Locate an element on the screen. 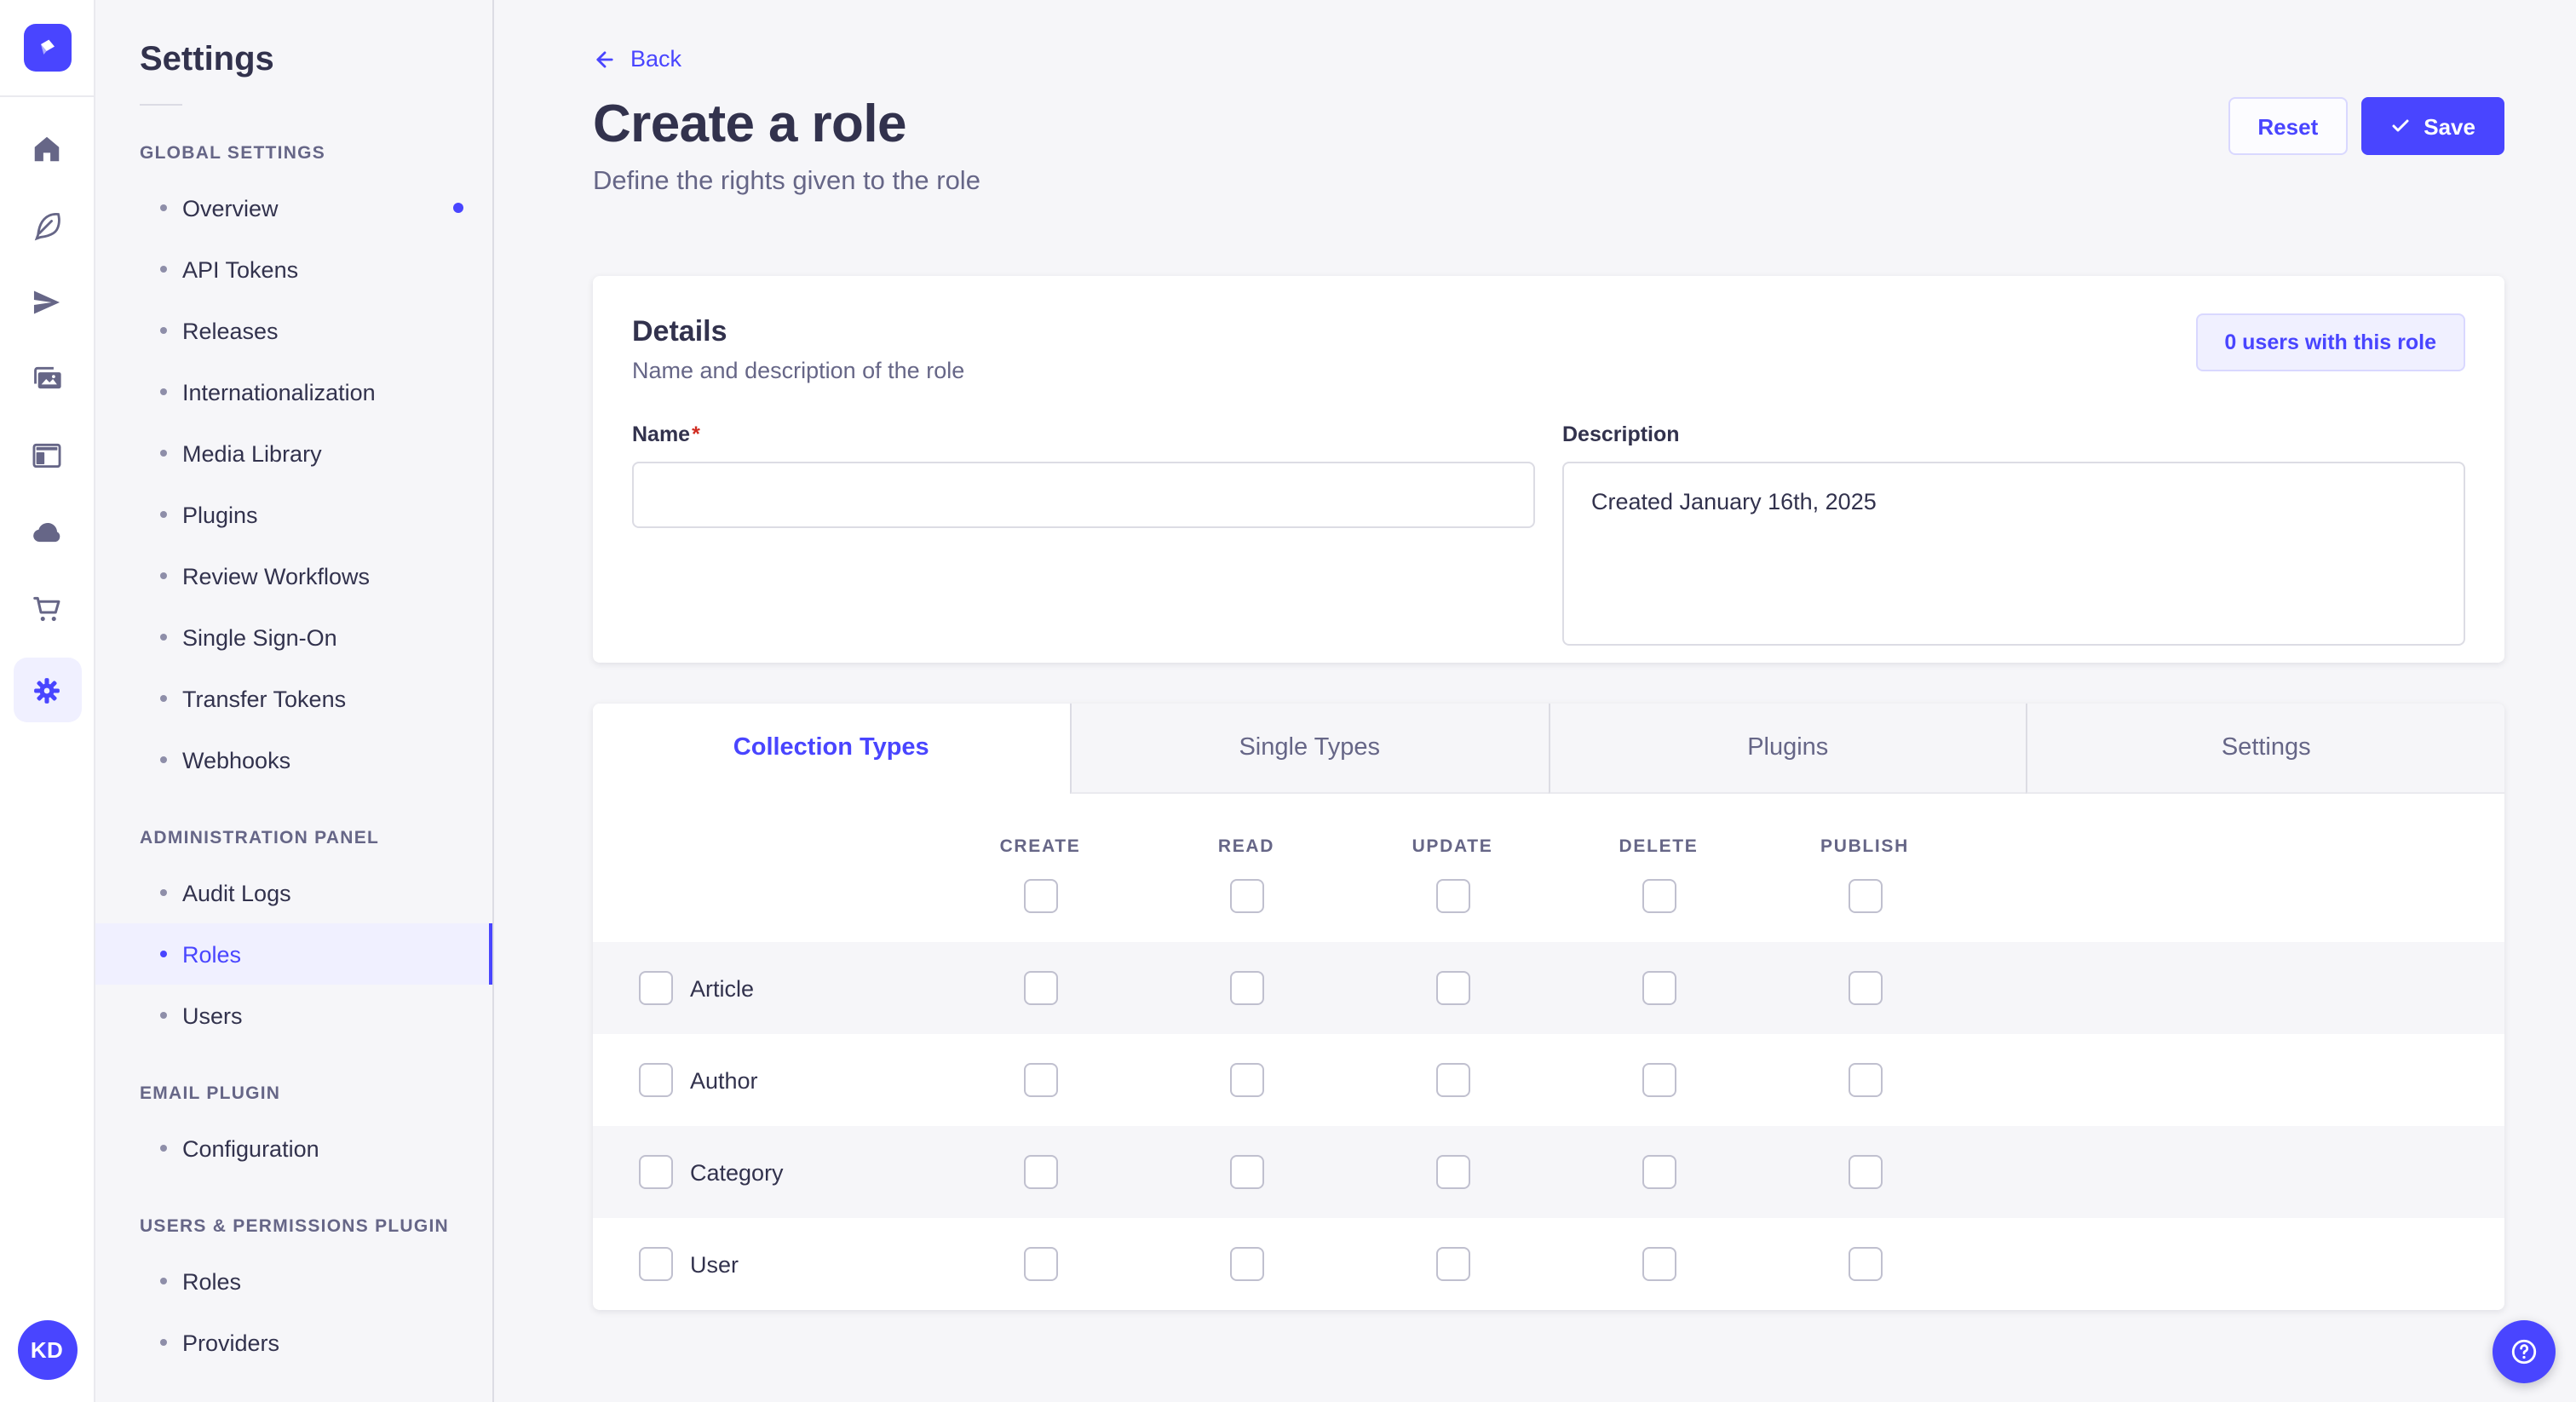 The image size is (2576, 1402). sidebar-item-media-library: Media Library is located at coordinates (294, 453).